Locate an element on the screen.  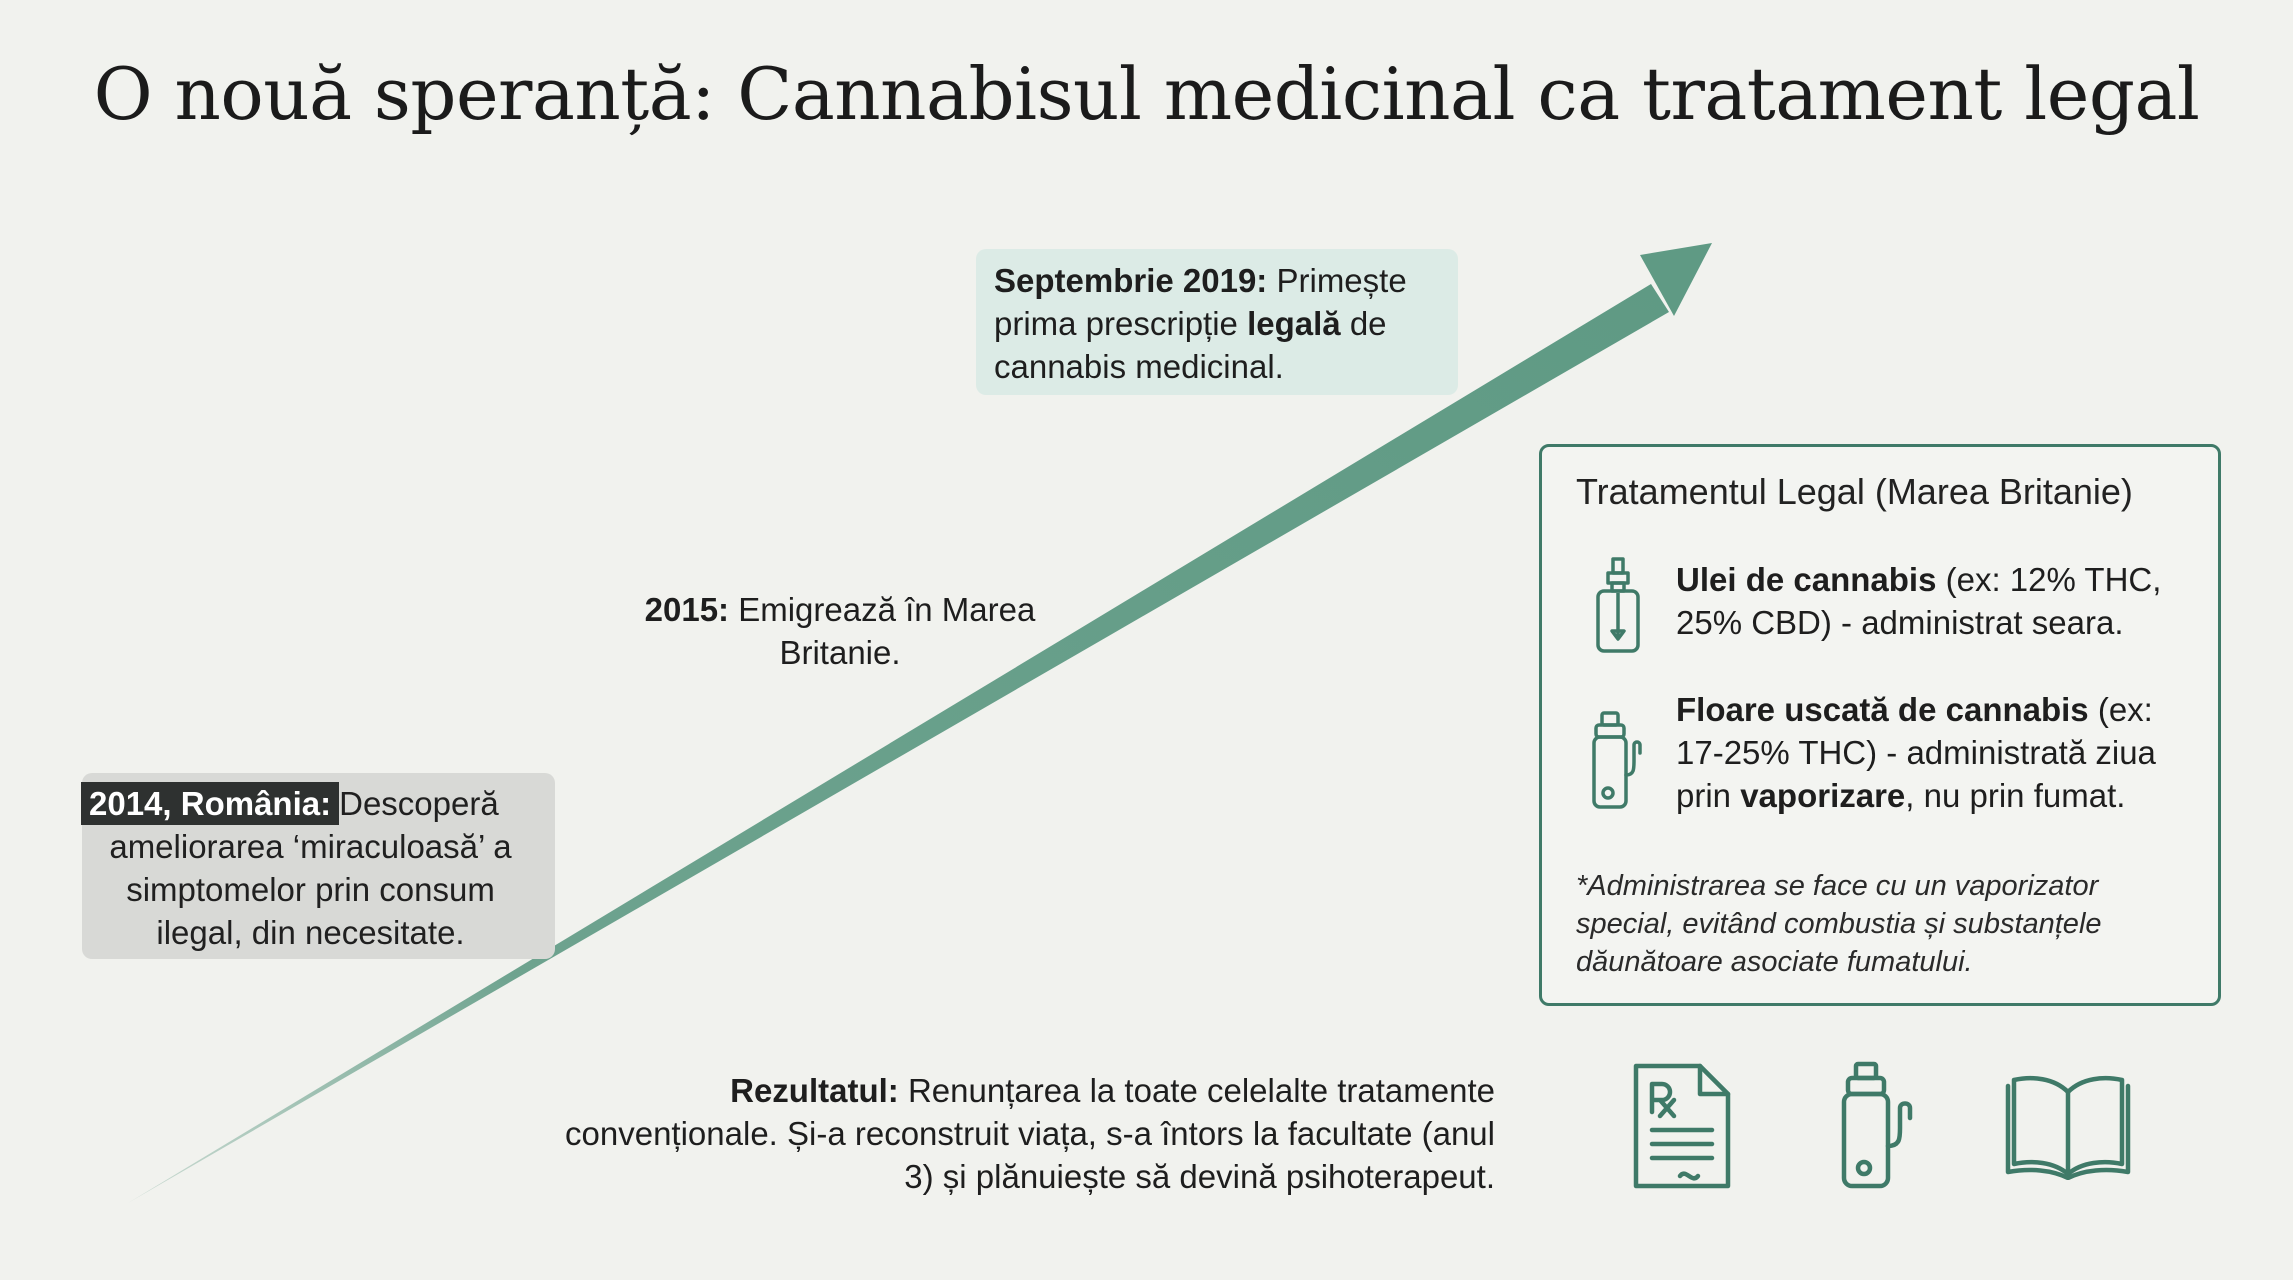
event-2019-text-a: Primește prima prescripție is located at coordinates (1200, 302).